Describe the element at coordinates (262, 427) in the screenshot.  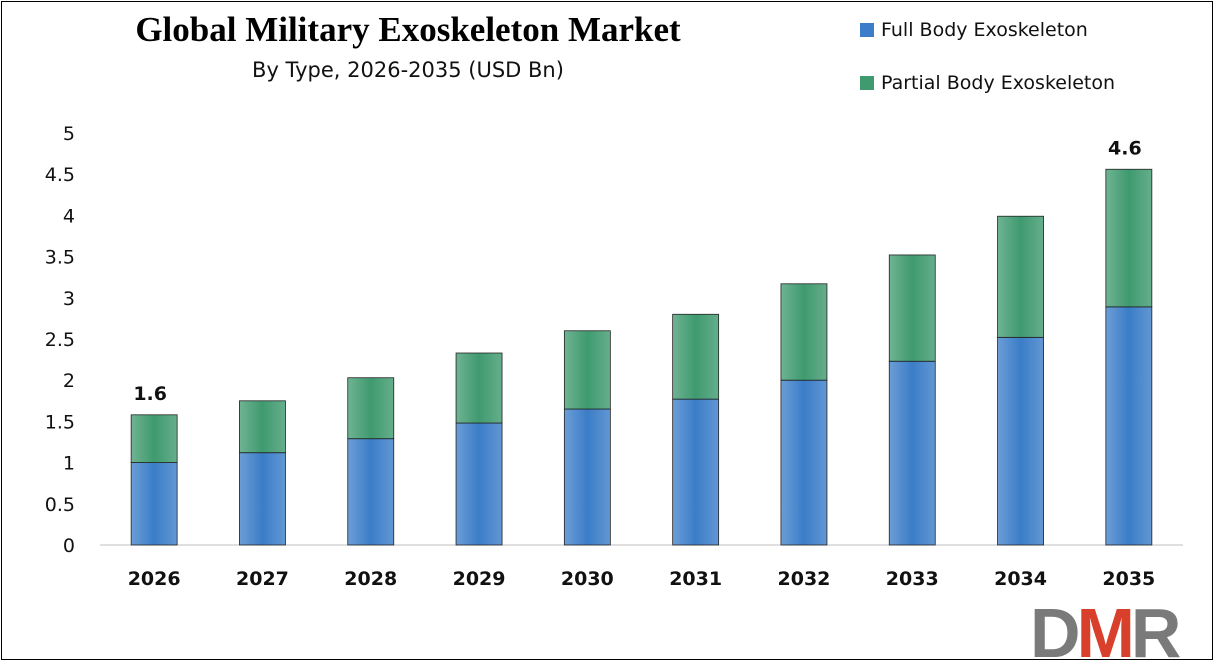
I see `bar-partial-body-2027` at that location.